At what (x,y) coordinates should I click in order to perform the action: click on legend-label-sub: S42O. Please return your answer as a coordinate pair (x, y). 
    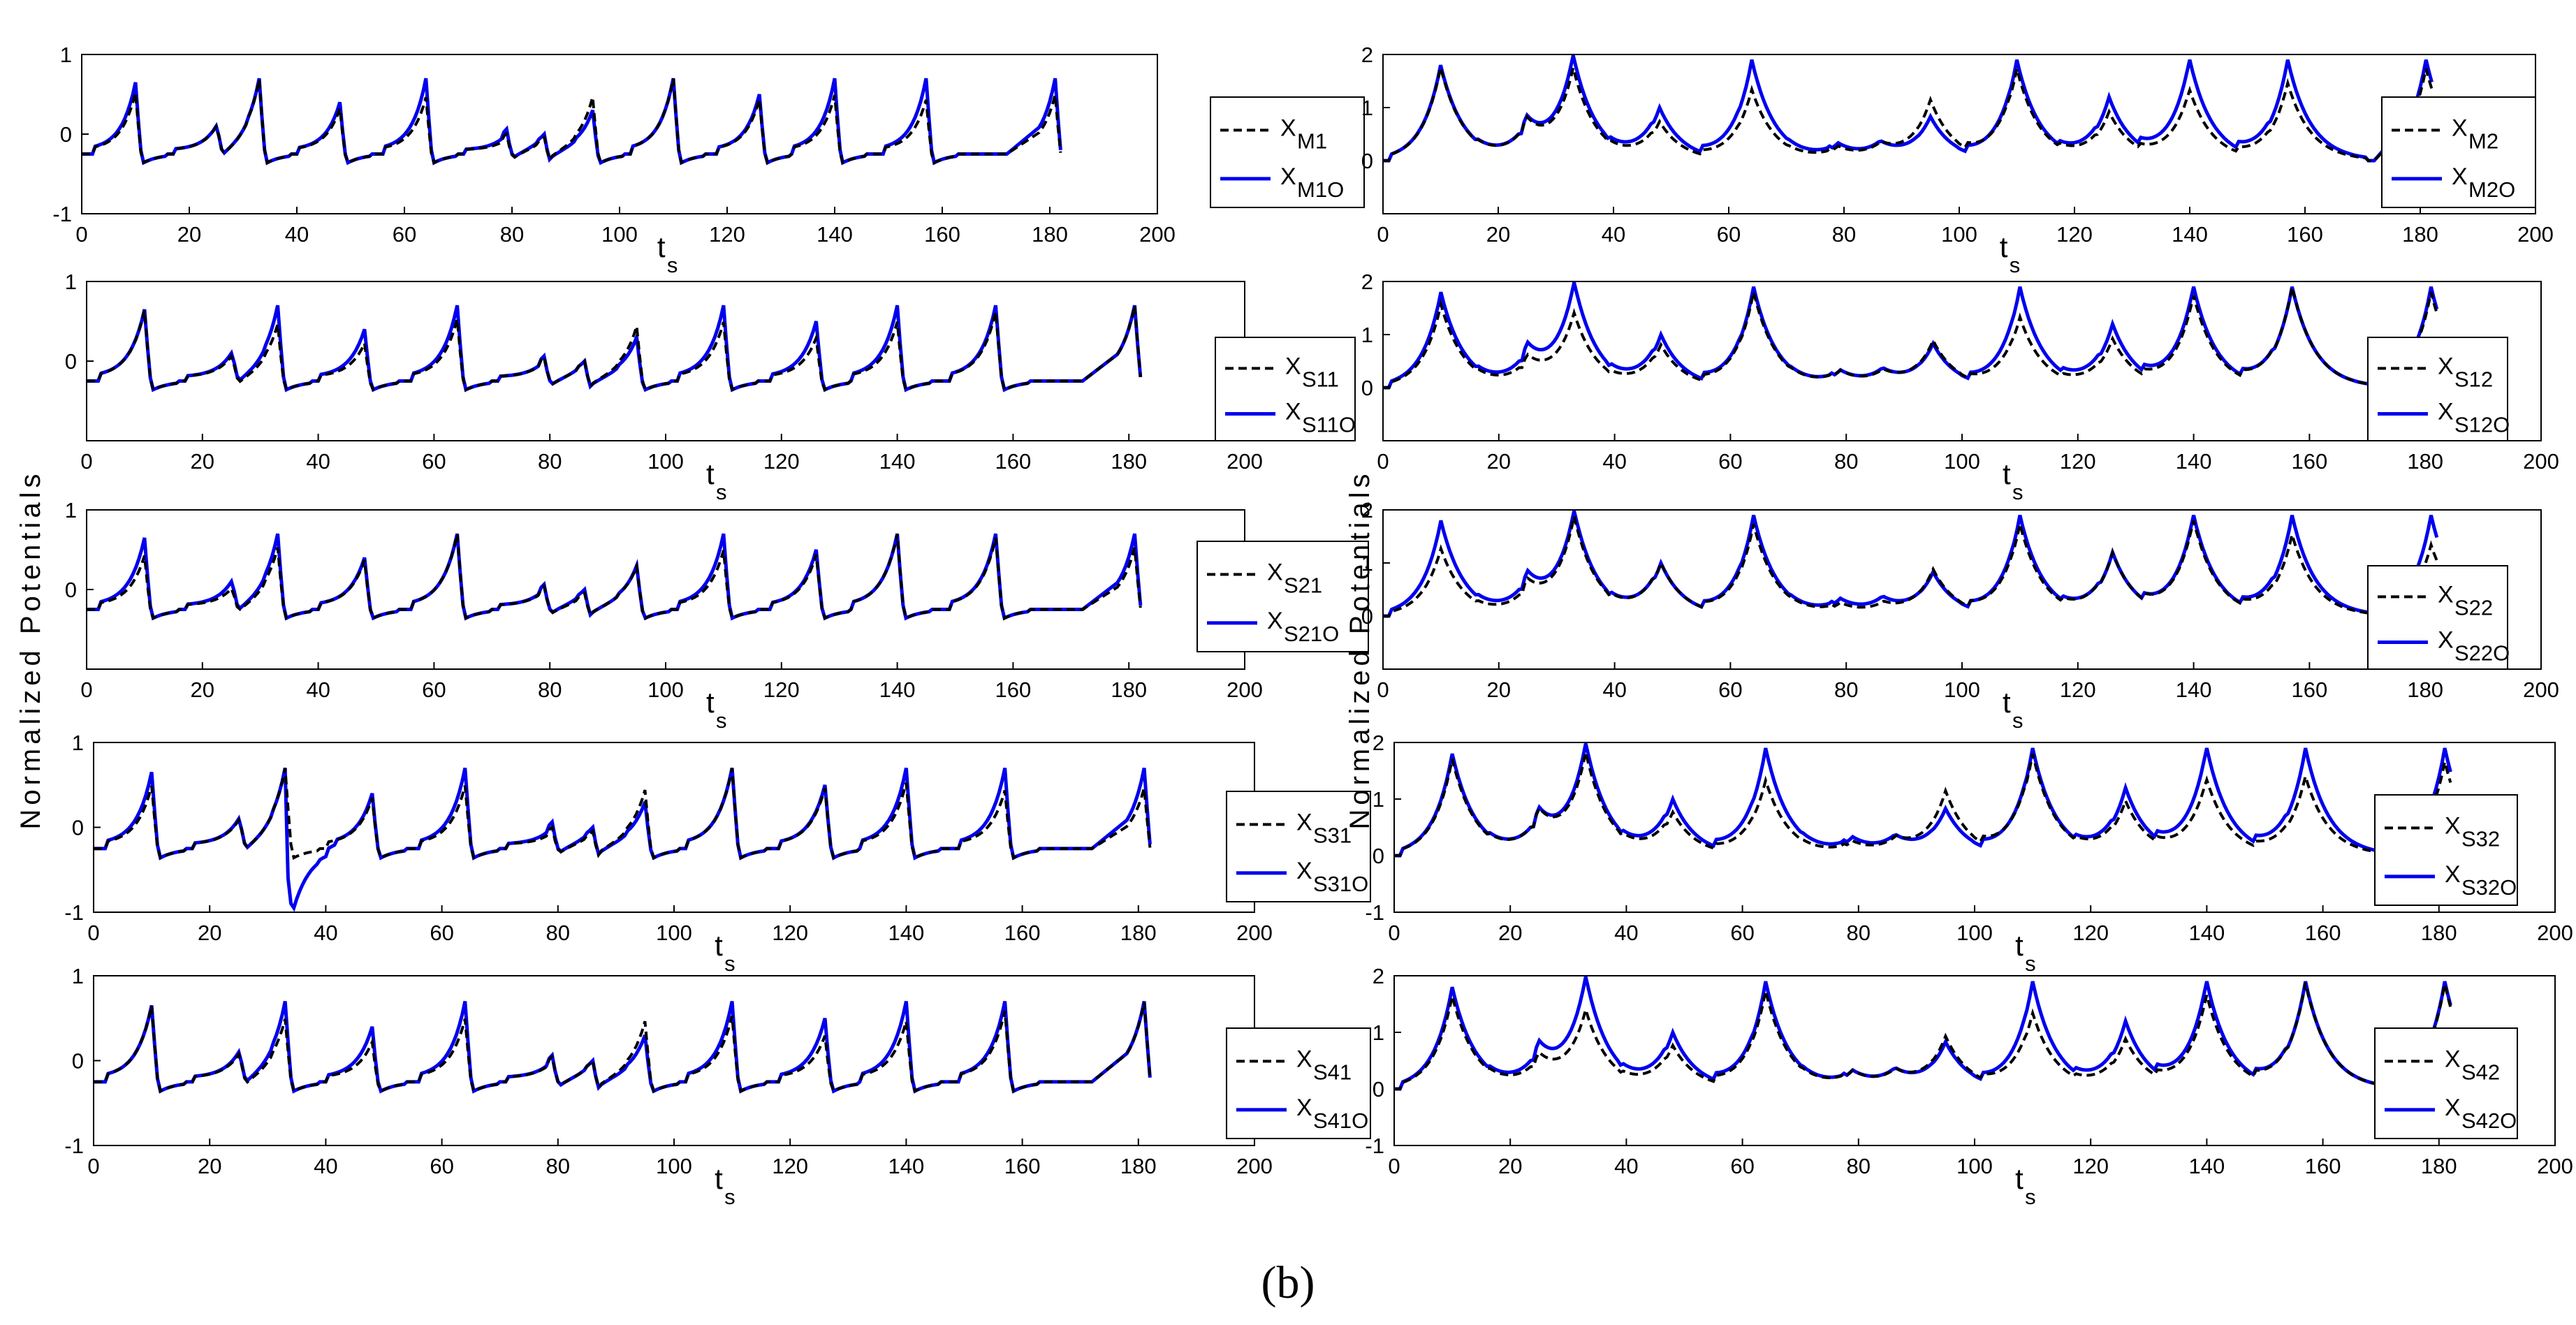
    Looking at the image, I should click on (2489, 1120).